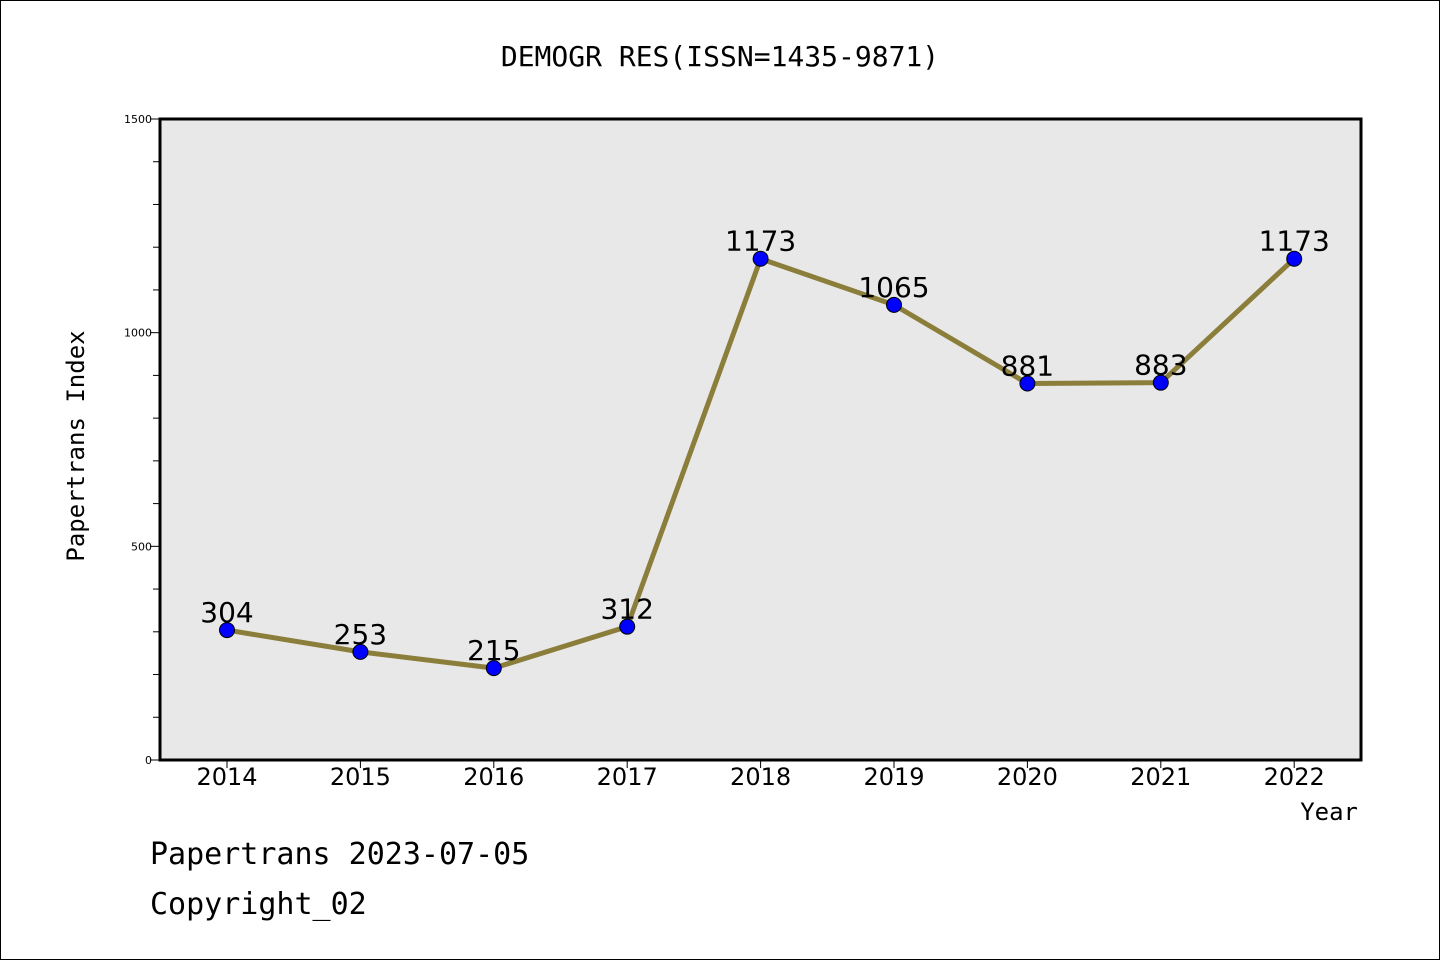 The image size is (1440, 960). Describe the element at coordinates (1027, 366) in the screenshot. I see `data-label: 881` at that location.